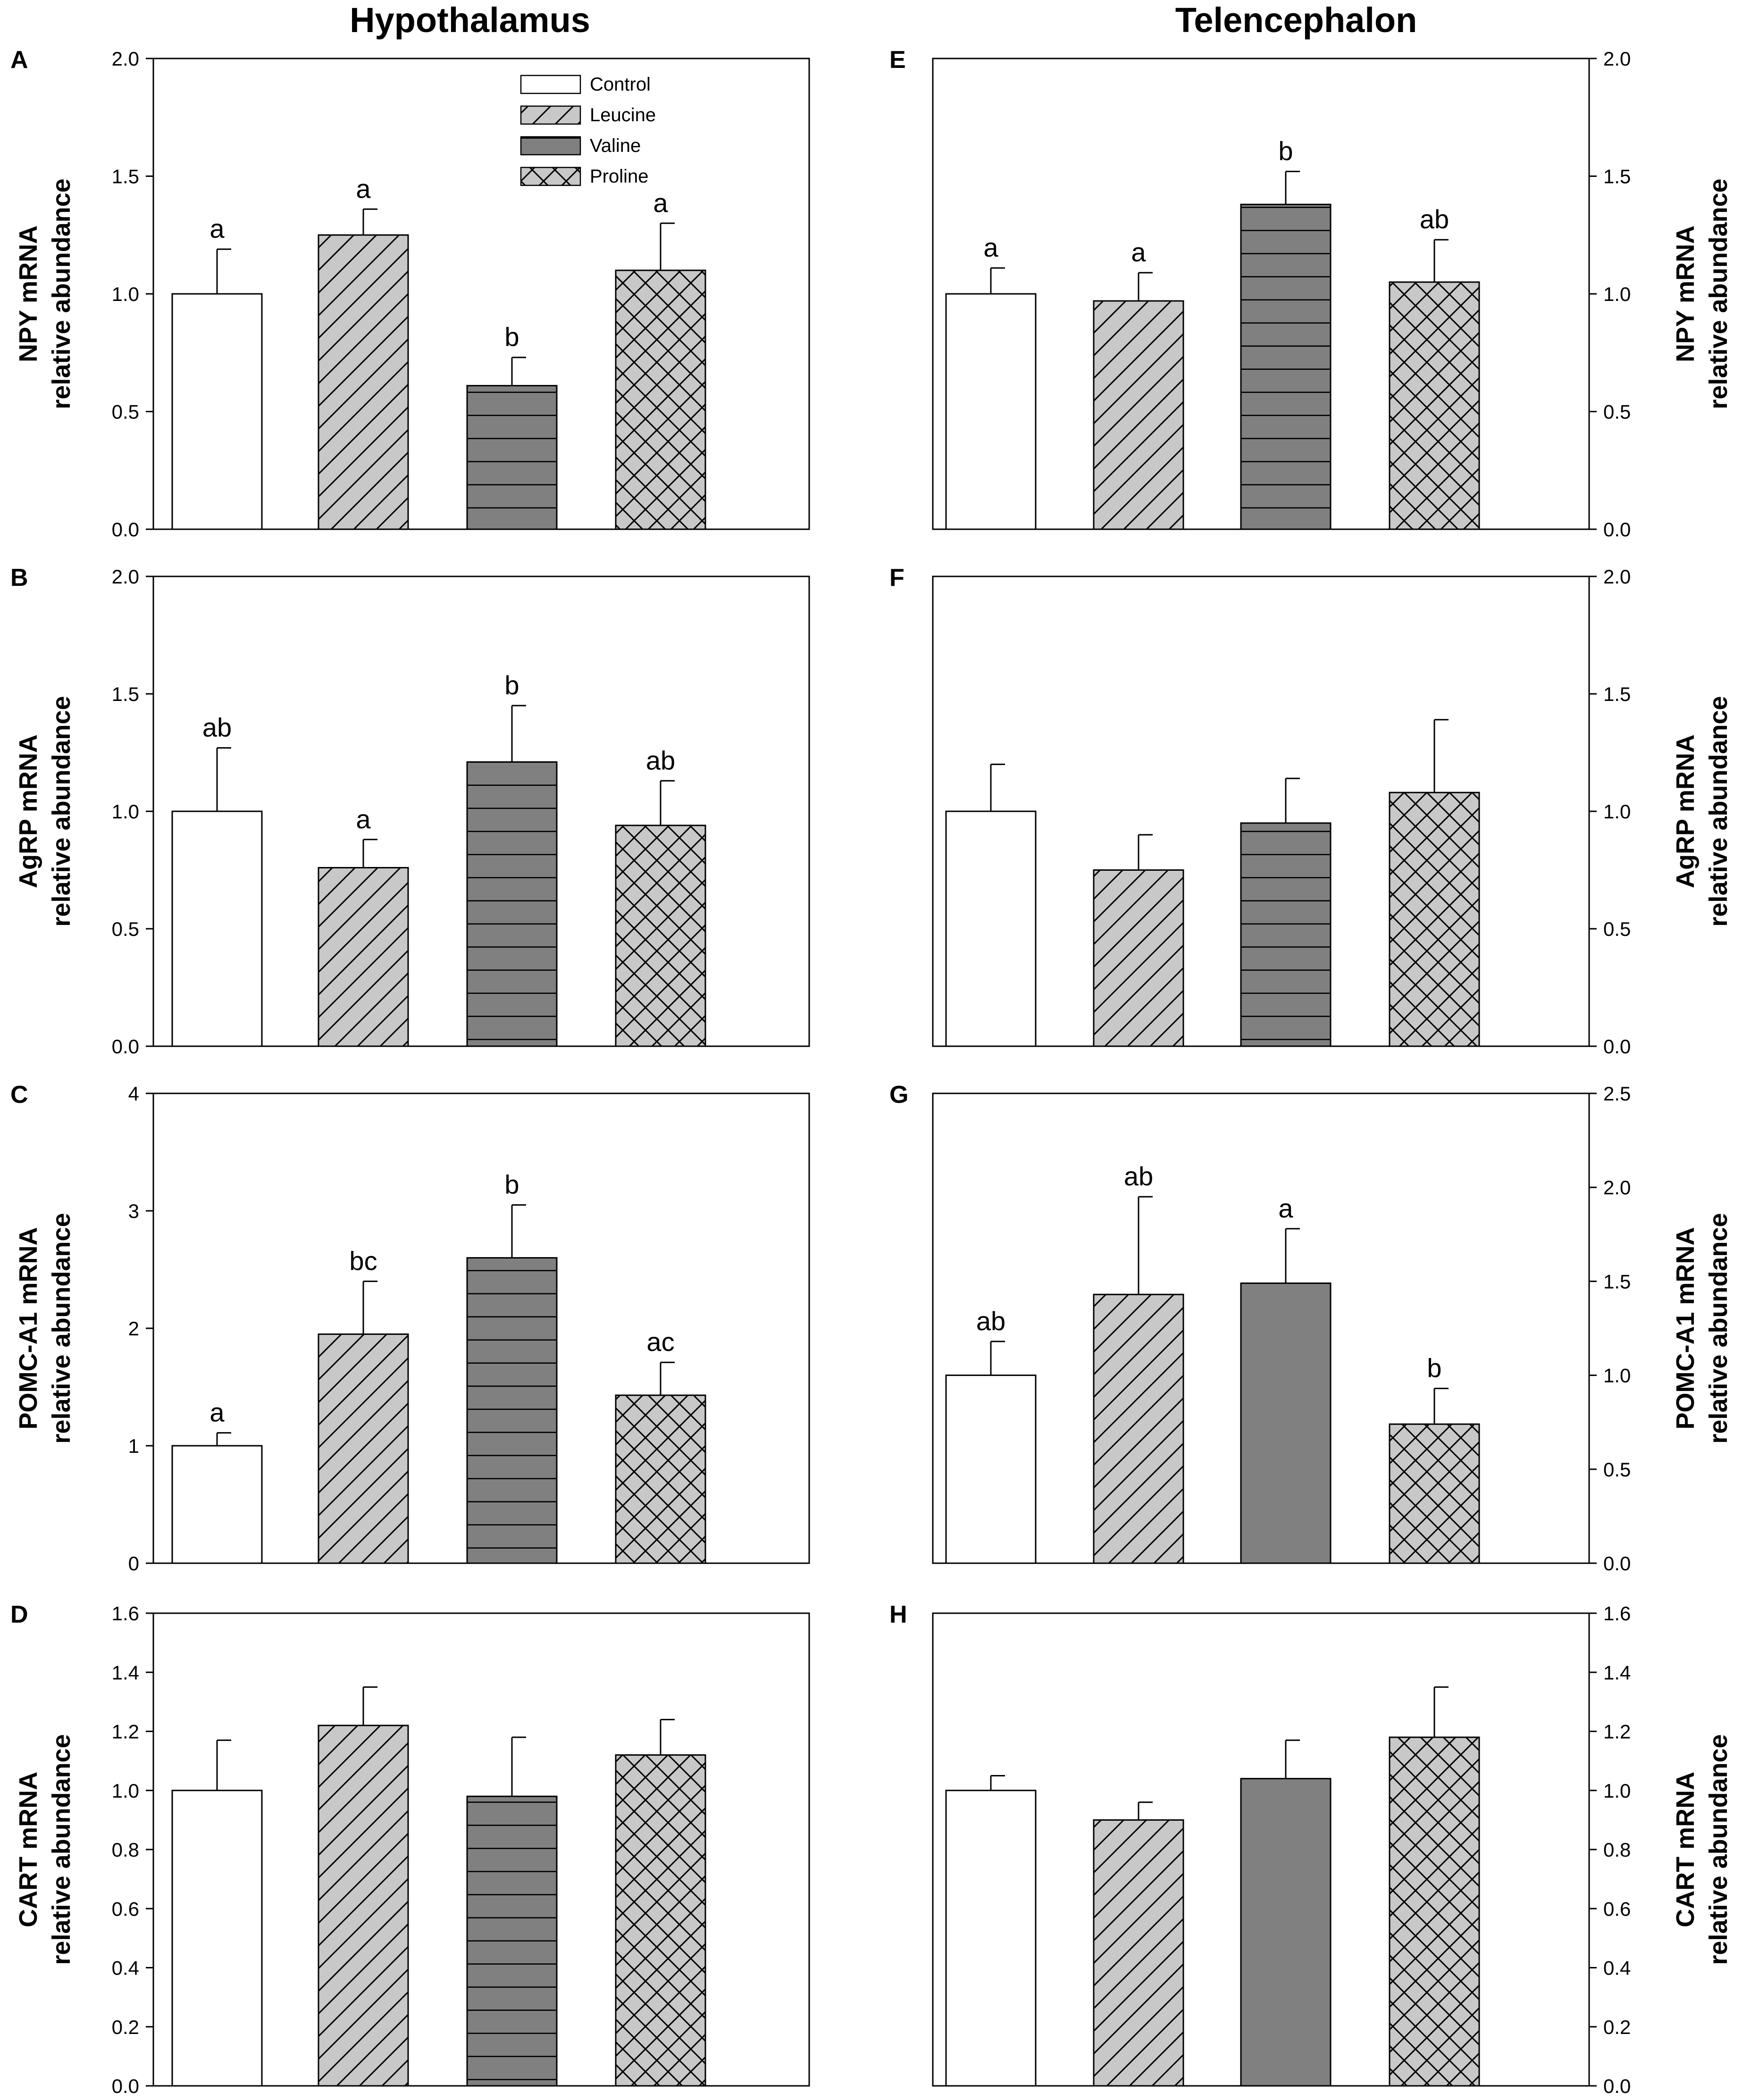 This screenshot has height=2100, width=1742. I want to click on significance-label-proline: b, so click(1434, 1368).